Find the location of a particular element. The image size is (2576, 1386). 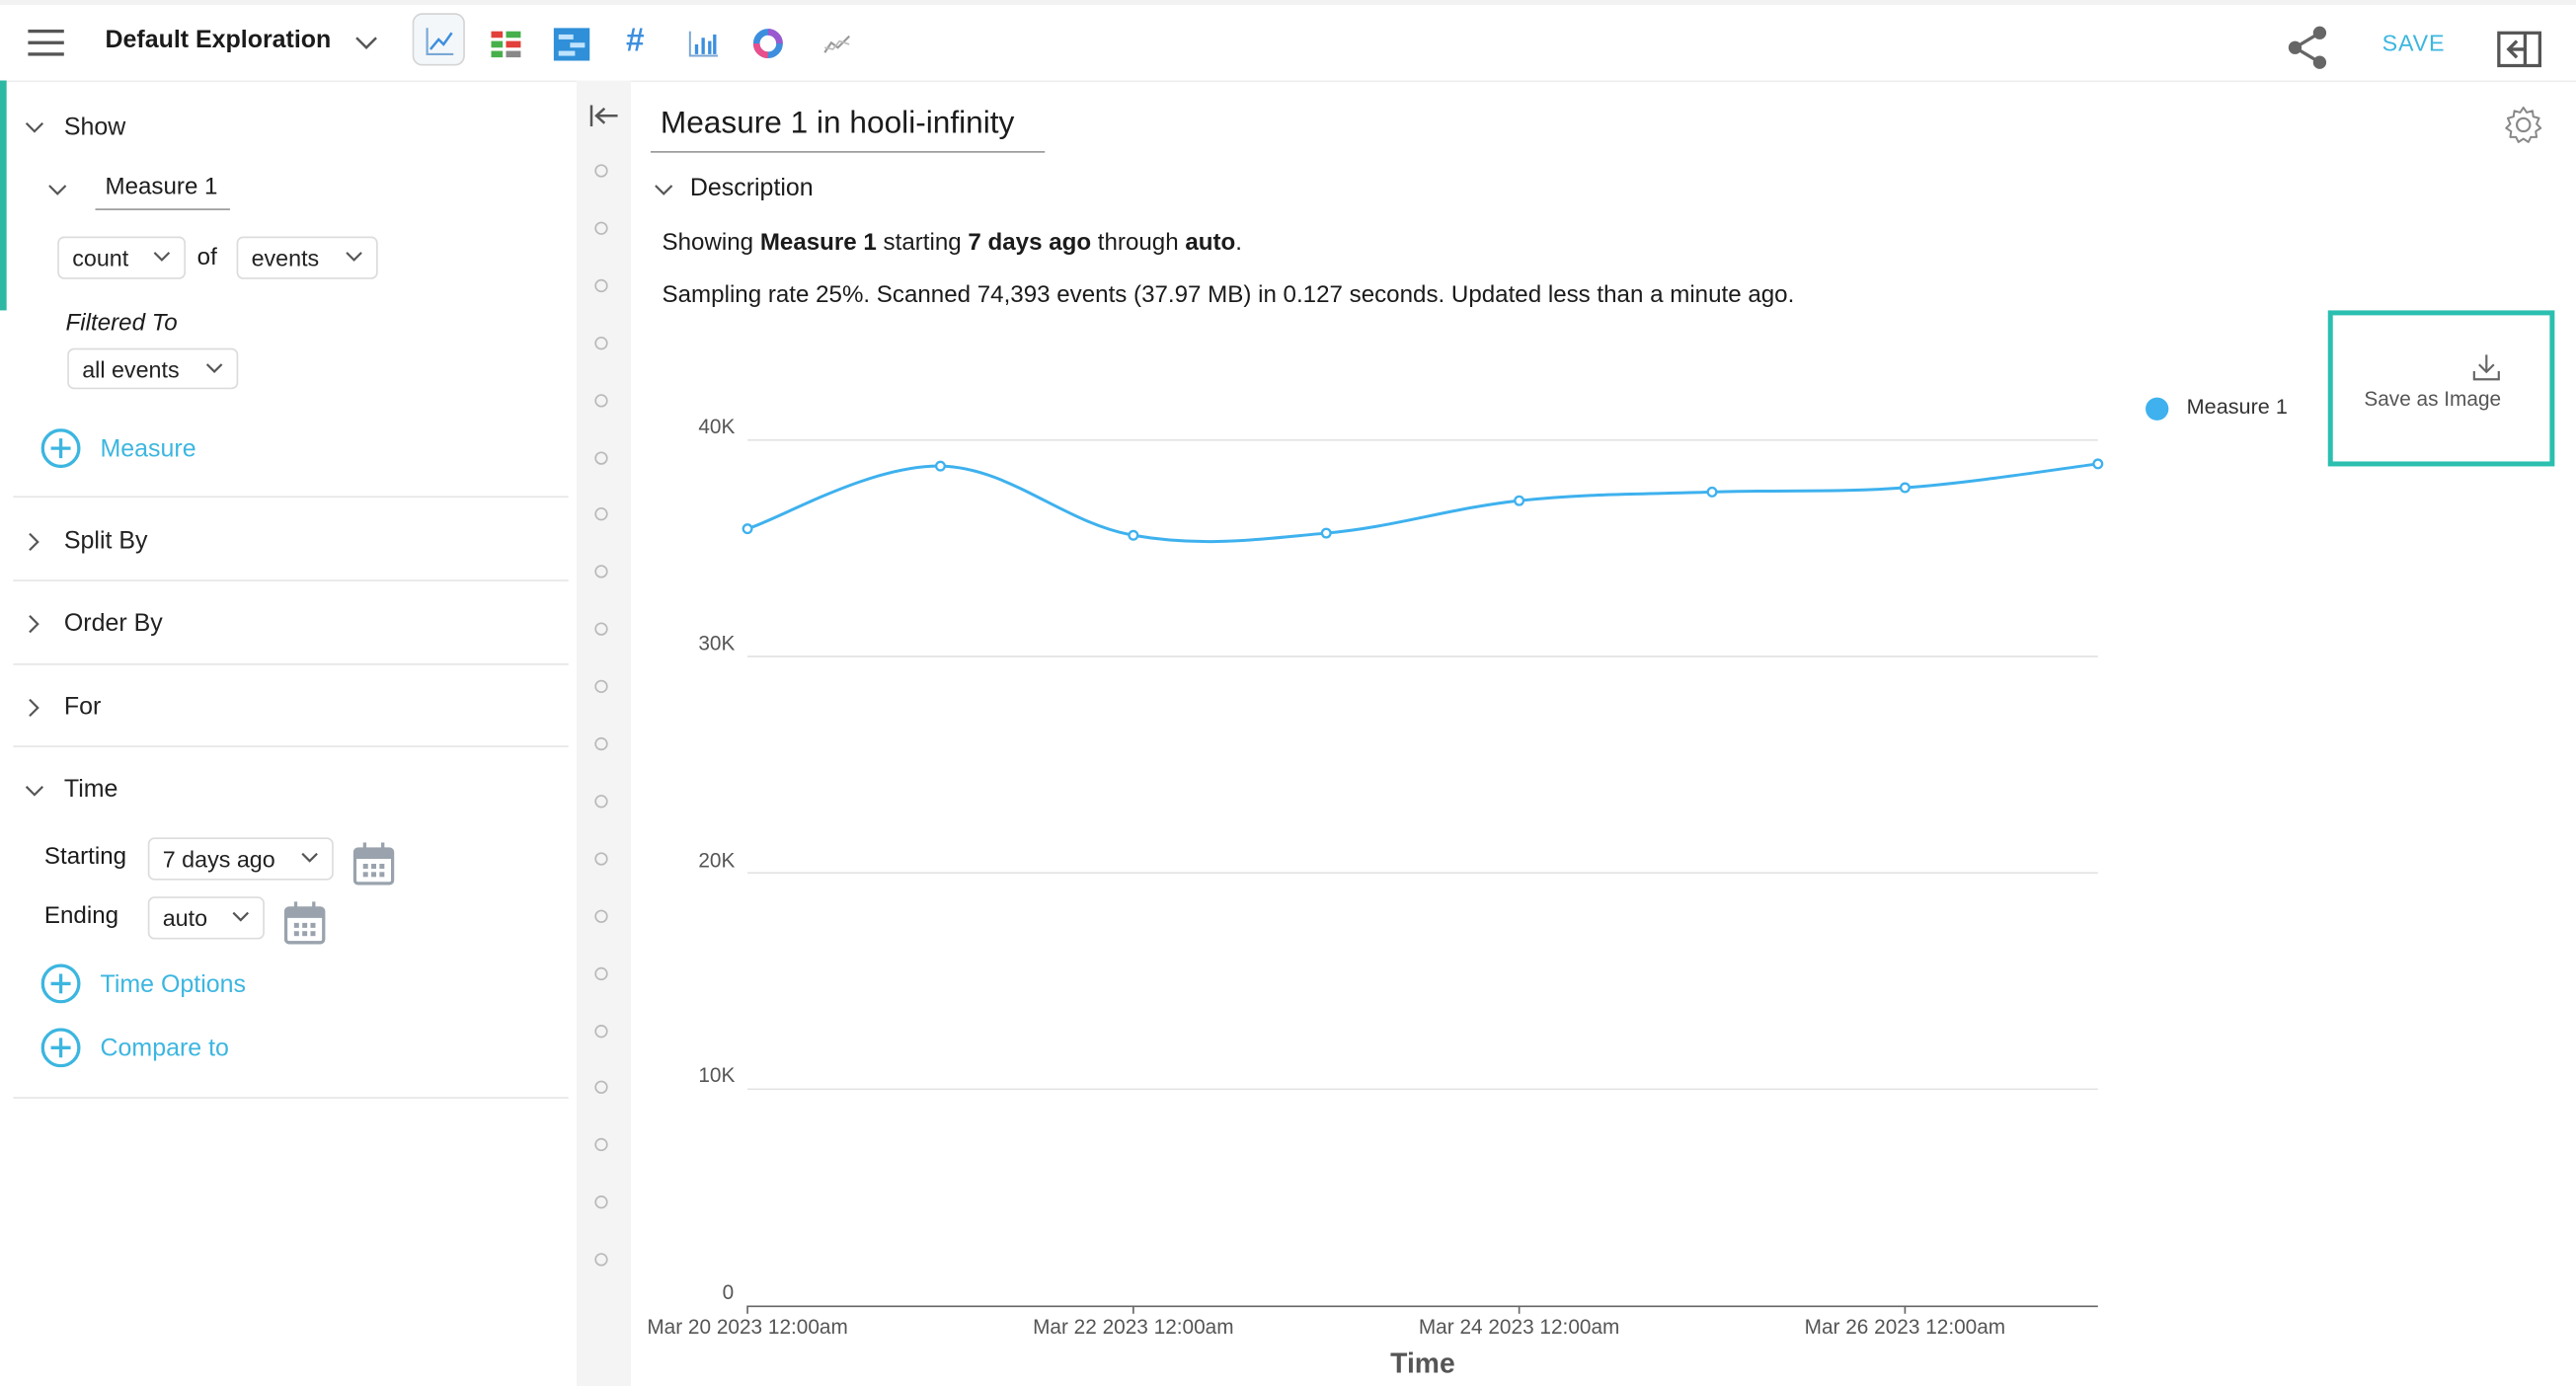

add-measure-button: Measure is located at coordinates (118, 448).